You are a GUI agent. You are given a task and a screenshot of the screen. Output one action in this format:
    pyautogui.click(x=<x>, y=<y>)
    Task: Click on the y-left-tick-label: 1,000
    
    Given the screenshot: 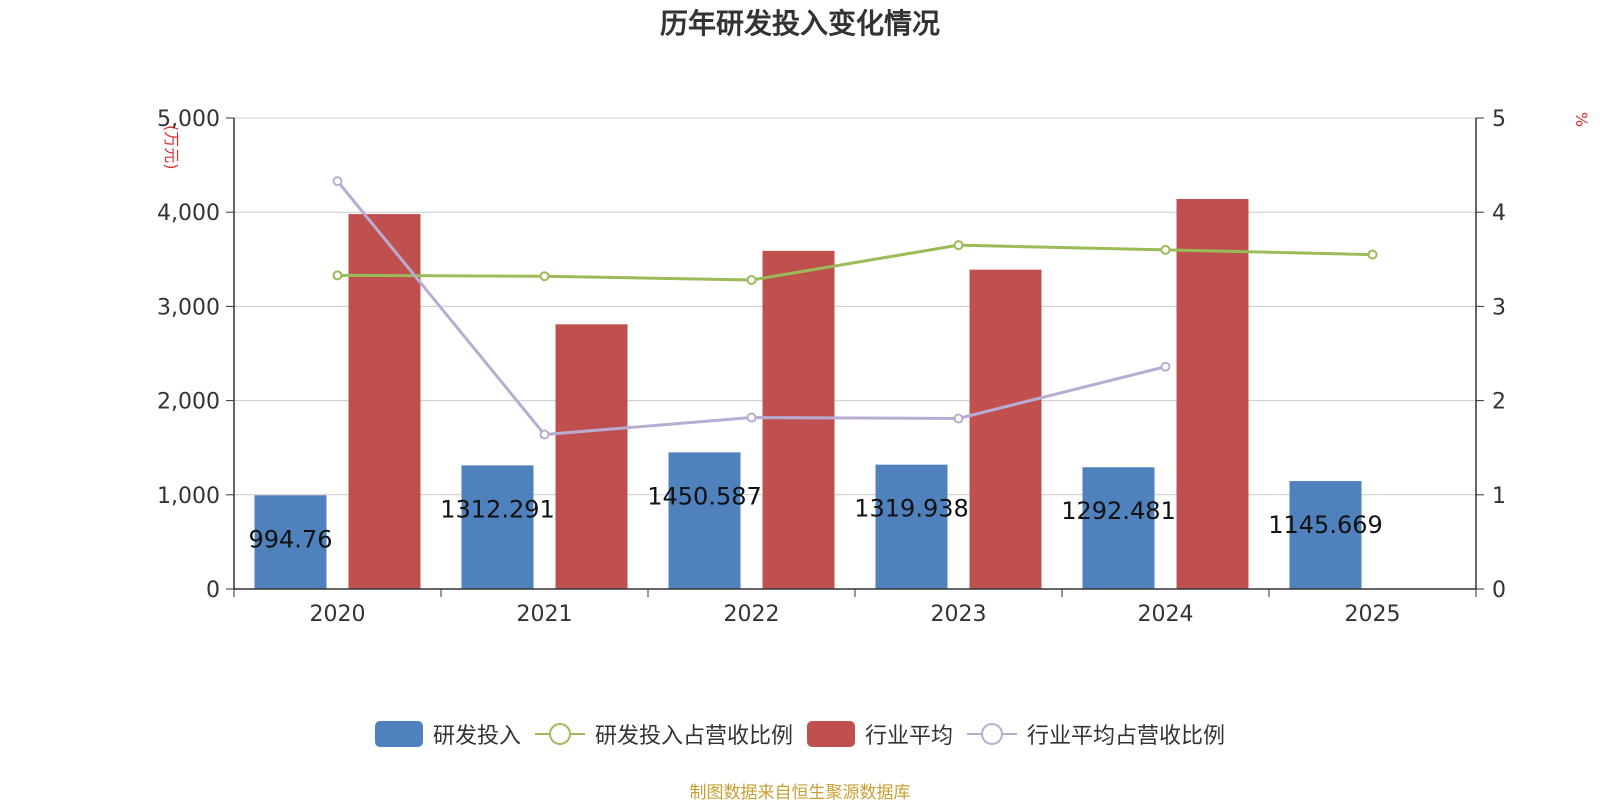 What is the action you would take?
    pyautogui.click(x=188, y=496)
    